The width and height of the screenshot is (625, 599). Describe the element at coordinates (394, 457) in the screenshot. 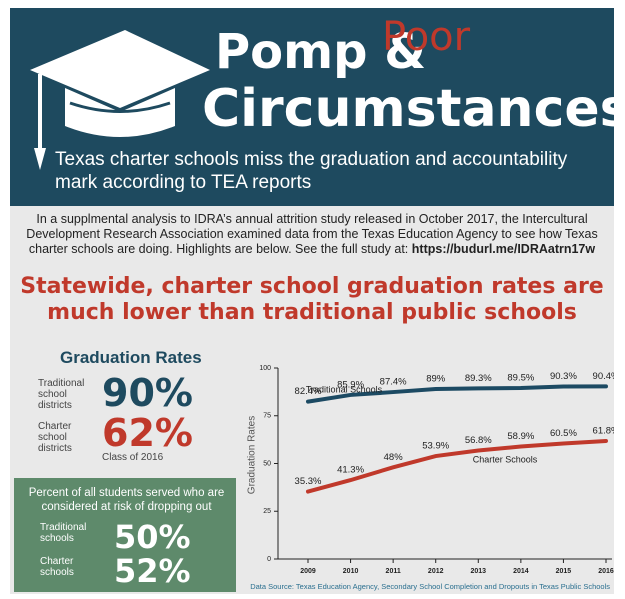

I see `data-label: 48%` at that location.